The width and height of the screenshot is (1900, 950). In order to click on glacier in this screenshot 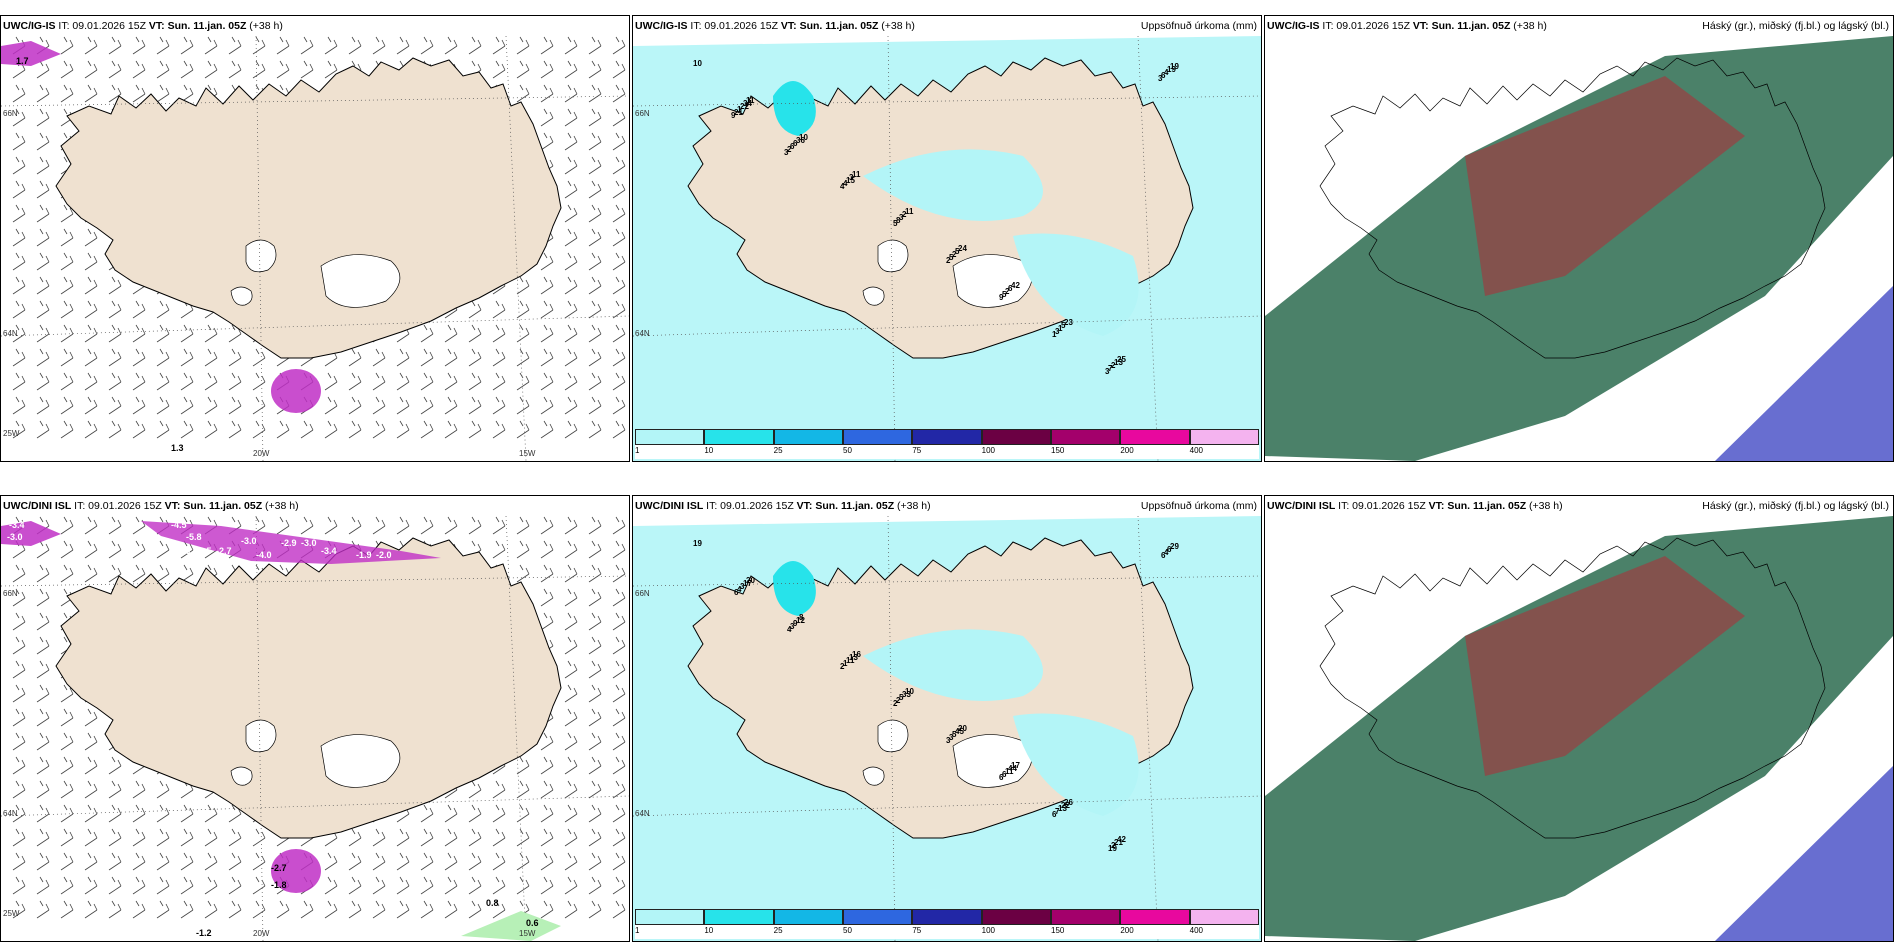, I will do `click(241, 296)`.